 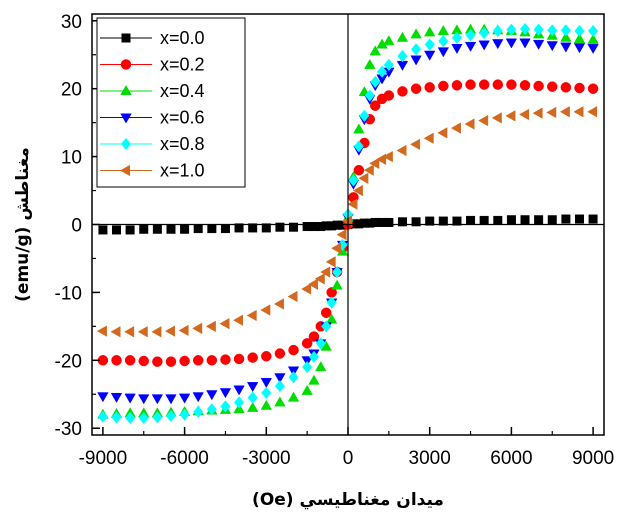 What do you see at coordinates (68, 293) in the screenshot?
I see `y-tick-label: -10` at bounding box center [68, 293].